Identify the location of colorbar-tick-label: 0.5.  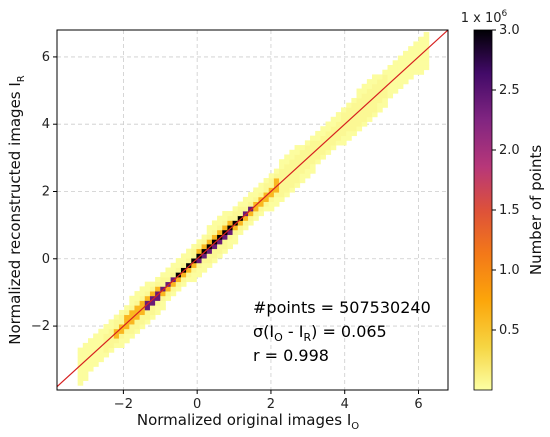
(509, 330).